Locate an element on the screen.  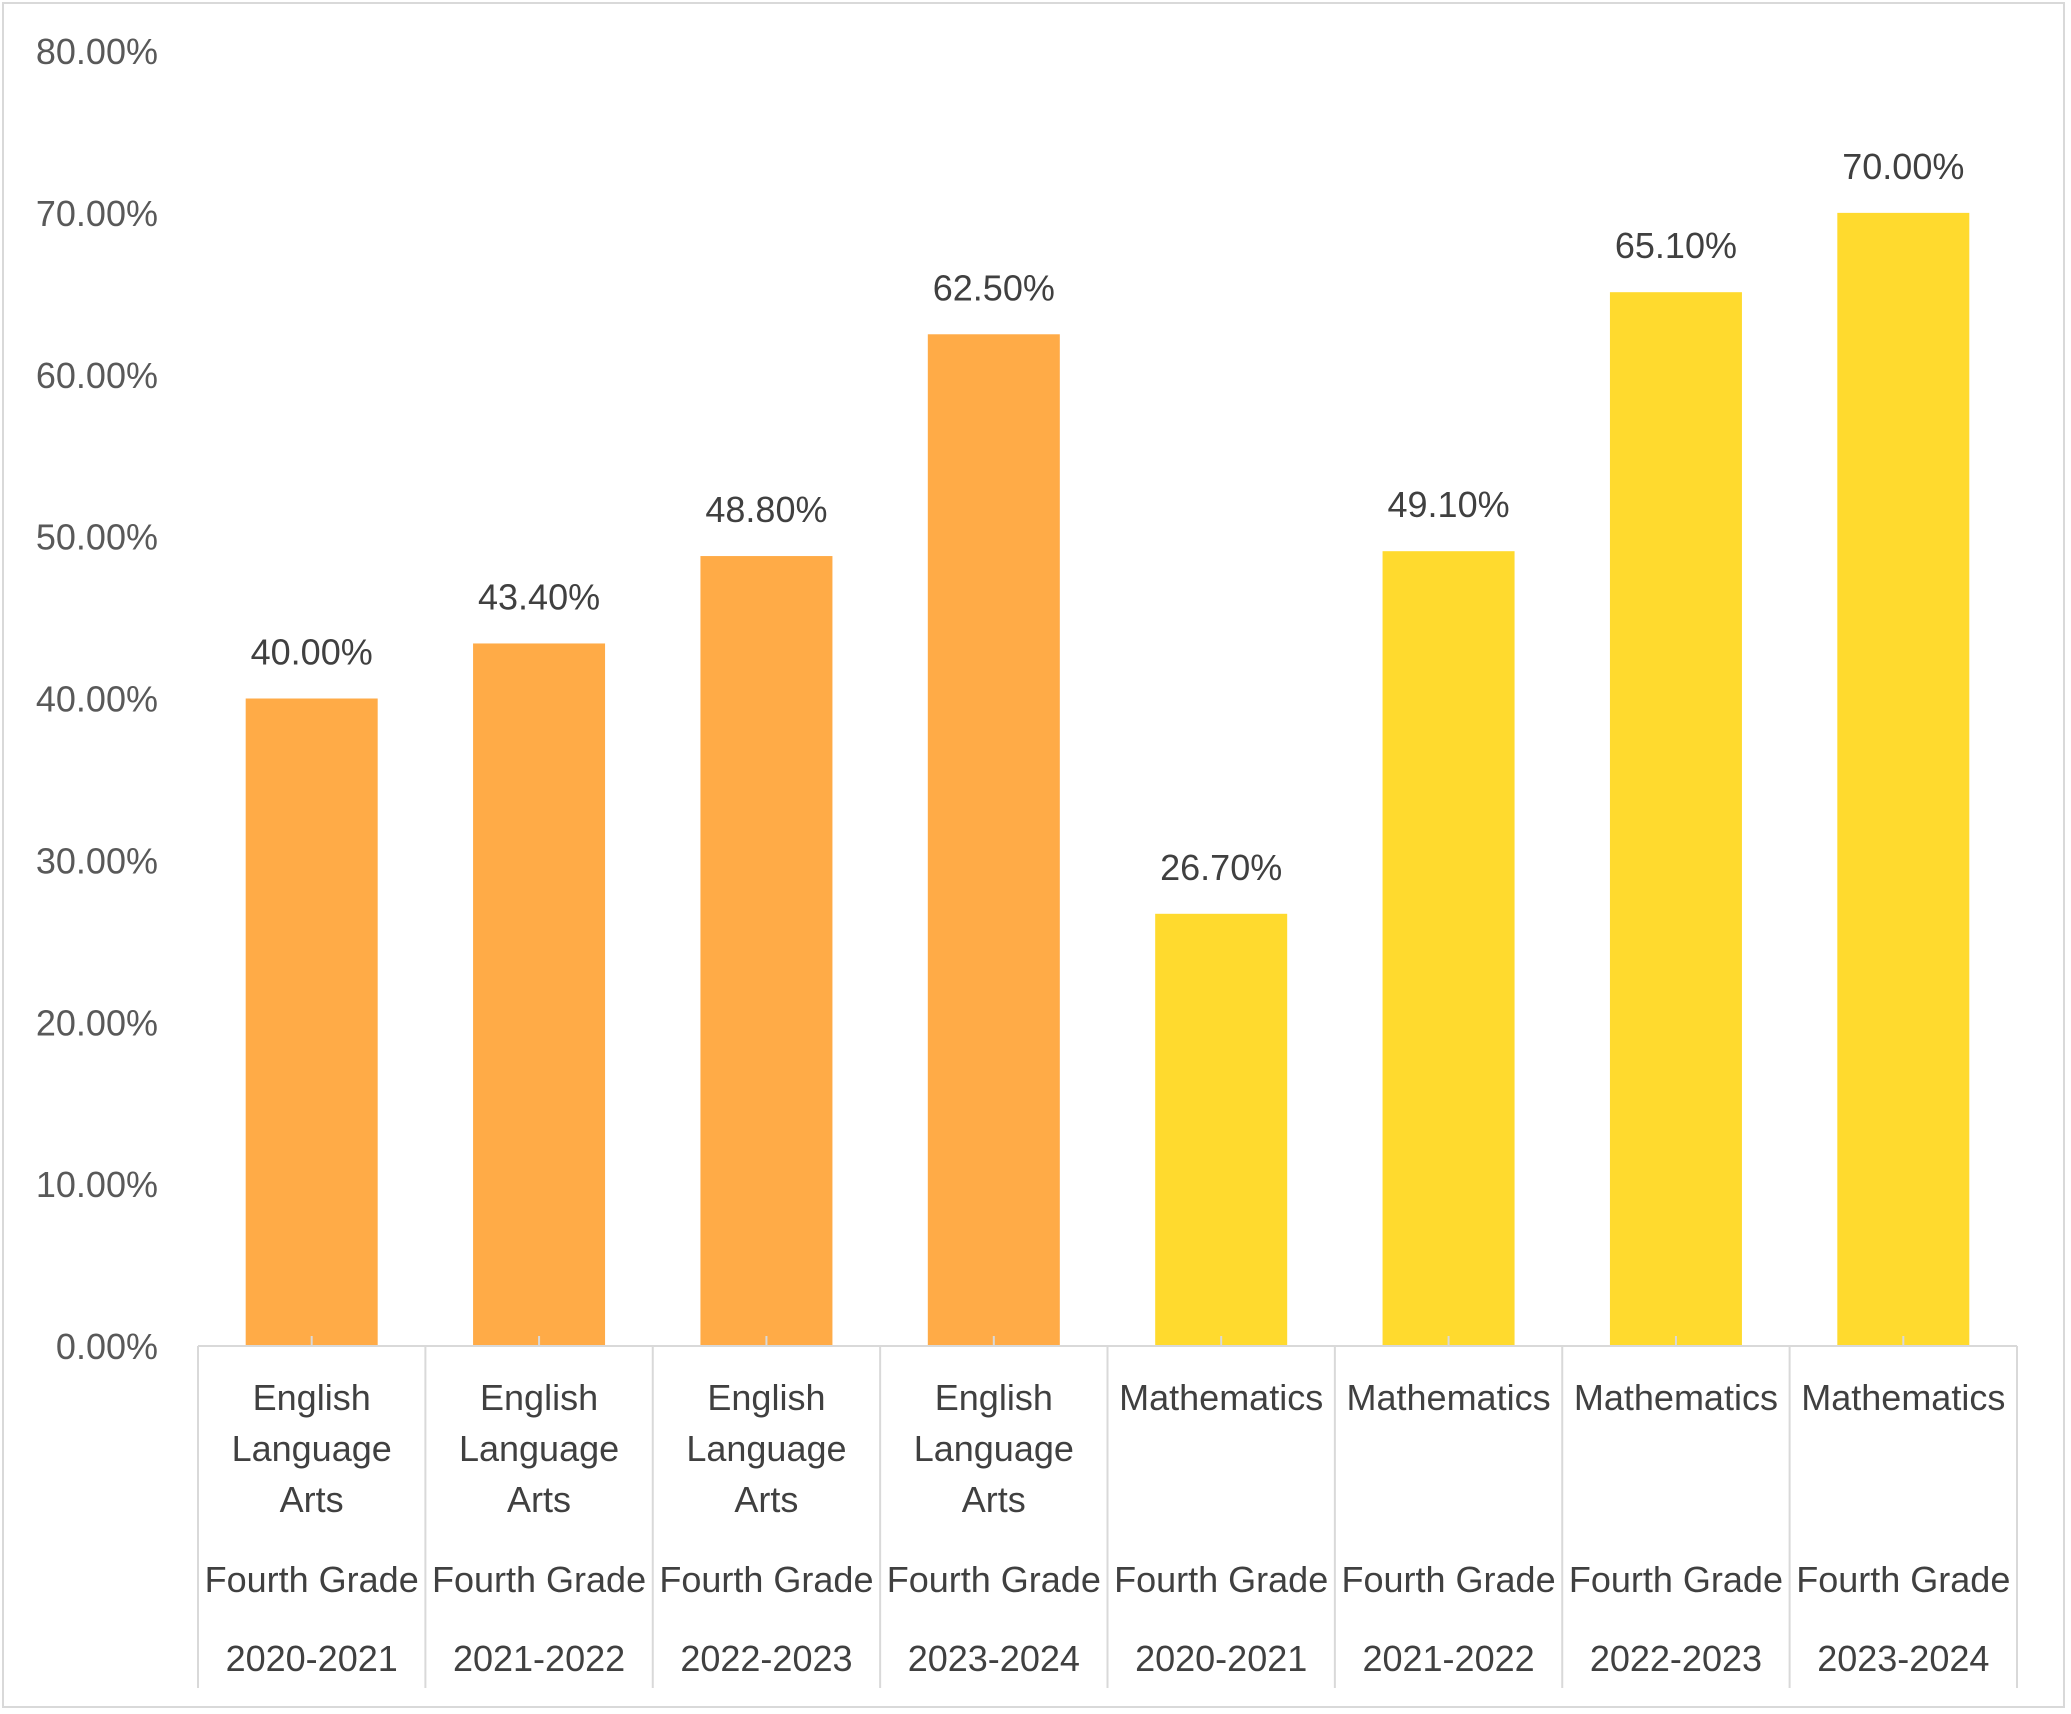
y-tick-label: 0.00% is located at coordinates (107, 1346).